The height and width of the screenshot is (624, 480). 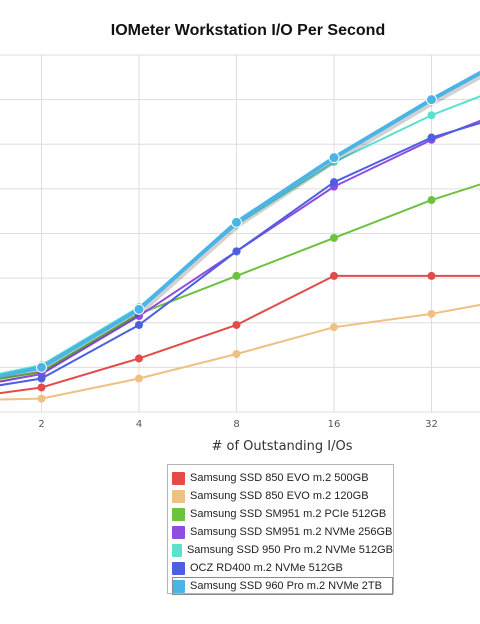 What do you see at coordinates (139, 424) in the screenshot?
I see `x-tick-label: 4` at bounding box center [139, 424].